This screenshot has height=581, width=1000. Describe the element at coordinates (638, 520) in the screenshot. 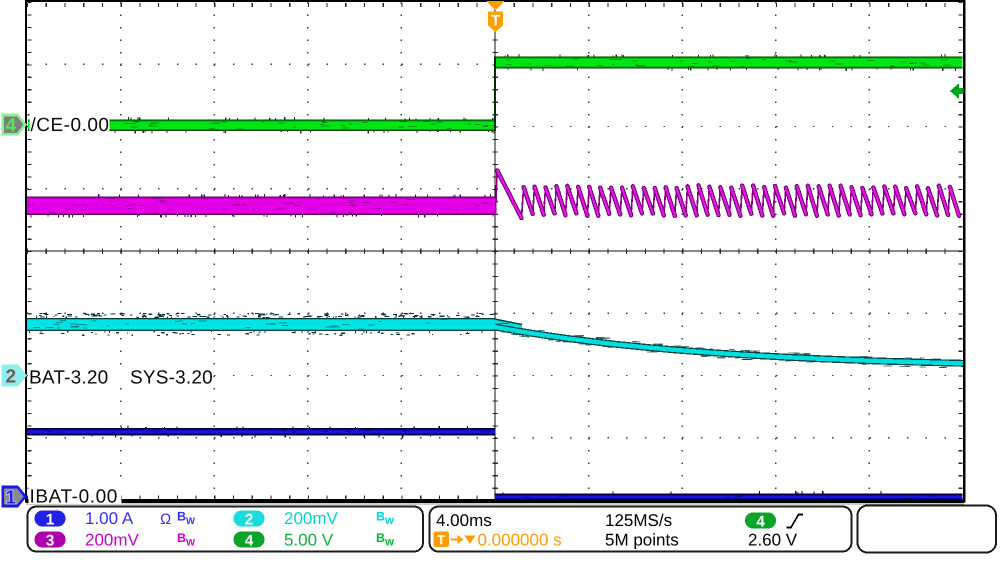

I see `svg-text: 125MS/s` at that location.